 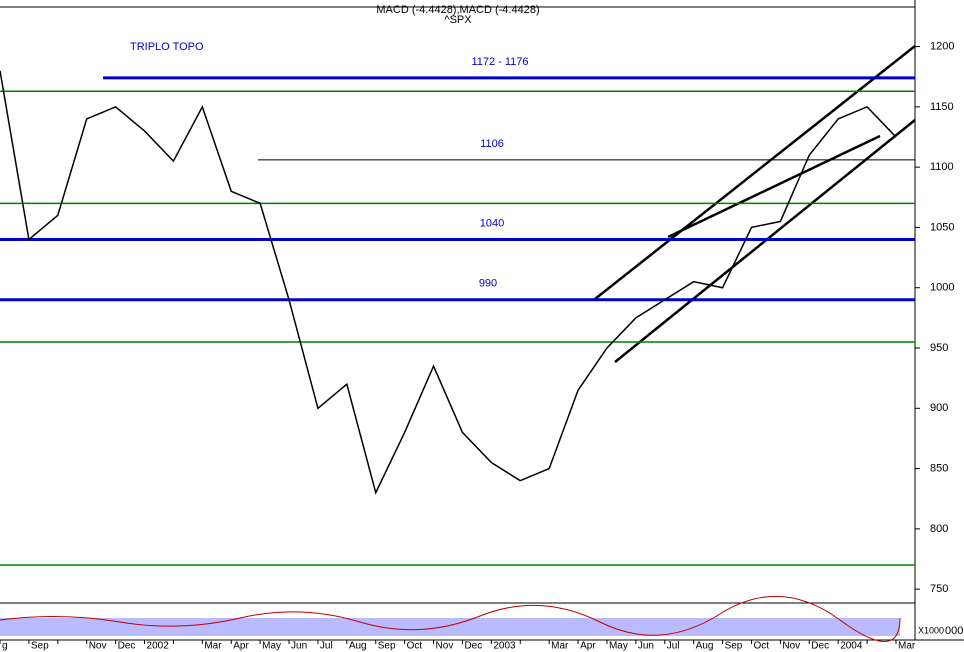 What do you see at coordinates (450, 627) in the screenshot?
I see `volume-band` at bounding box center [450, 627].